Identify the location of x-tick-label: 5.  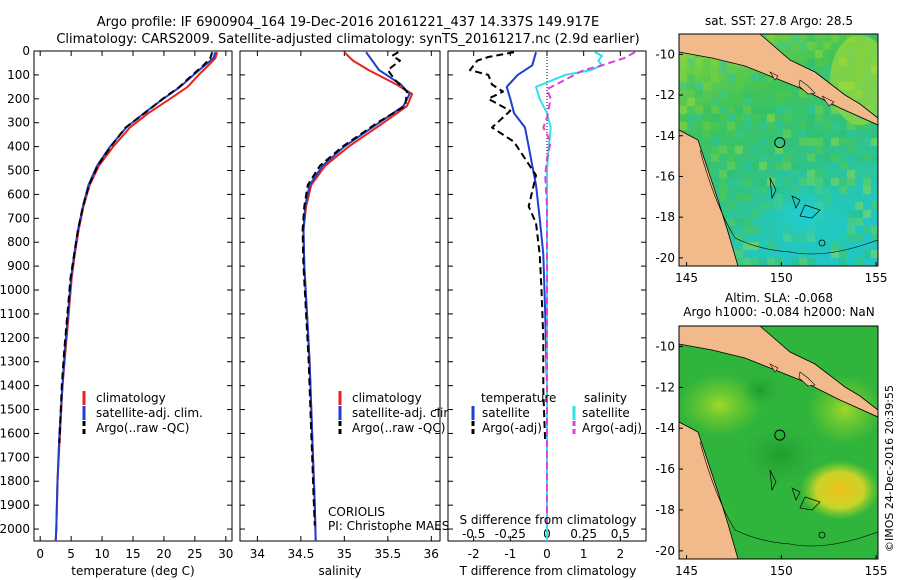
(71, 554).